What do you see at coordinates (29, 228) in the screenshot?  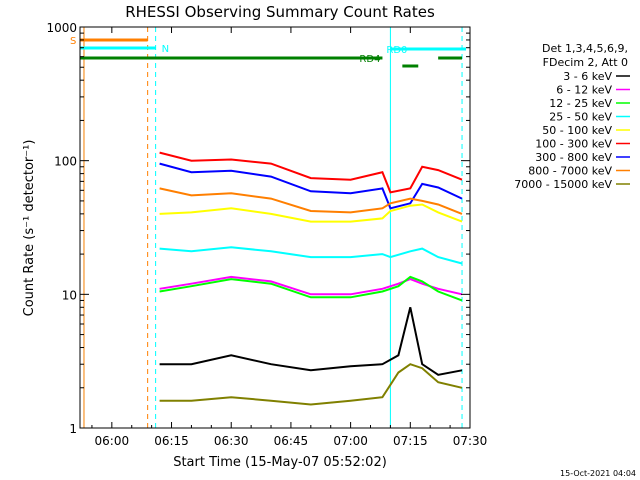 I see `y-axis-title: Count Rate (s⁻¹ detector⁻¹)` at bounding box center [29, 228].